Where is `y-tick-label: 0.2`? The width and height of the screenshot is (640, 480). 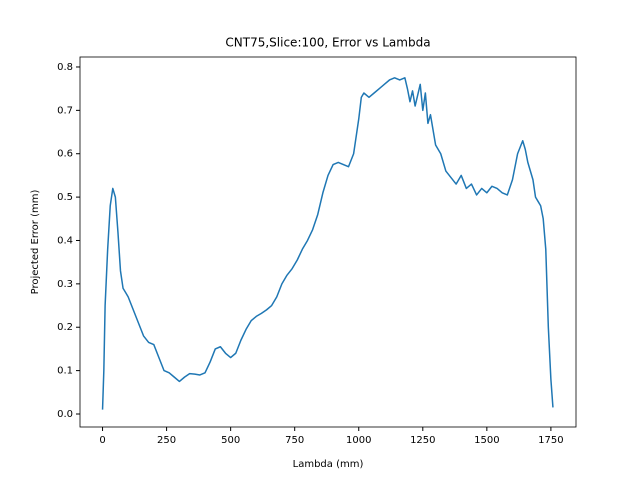
y-tick-label: 0.2 is located at coordinates (65, 327).